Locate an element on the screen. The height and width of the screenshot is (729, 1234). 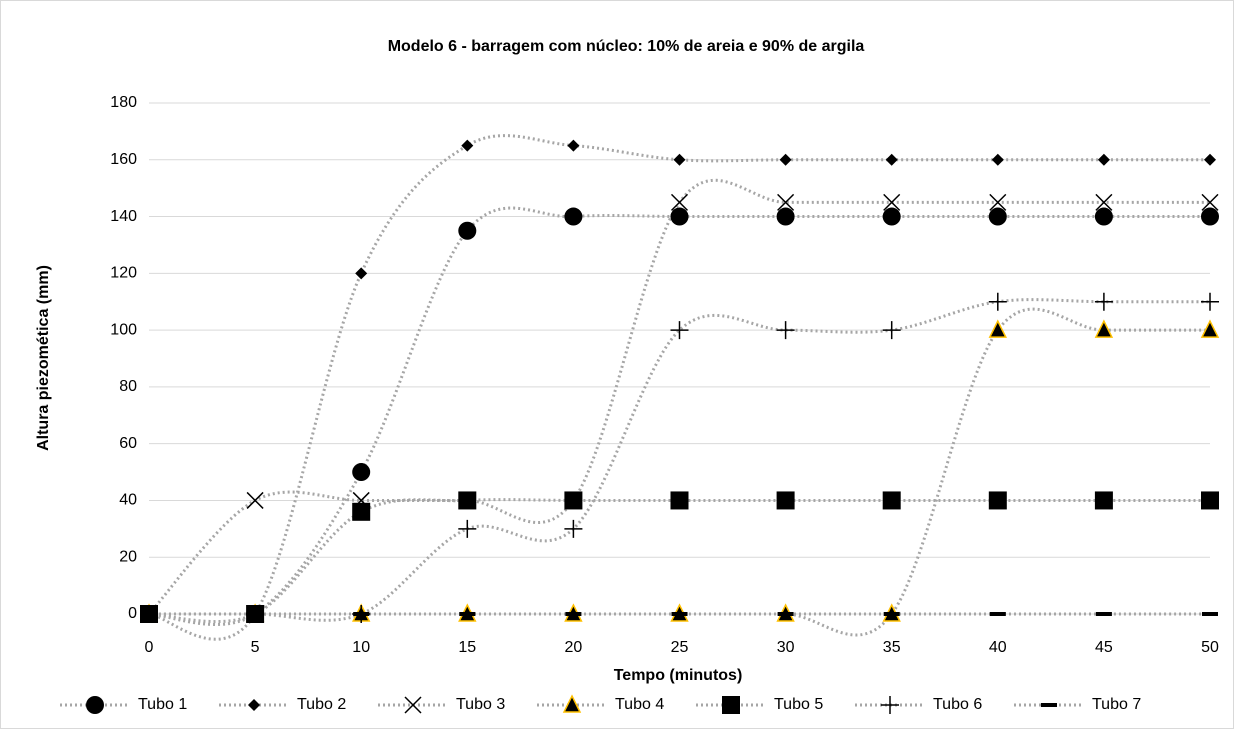
legend-label: Tubo 6 is located at coordinates (957, 704).